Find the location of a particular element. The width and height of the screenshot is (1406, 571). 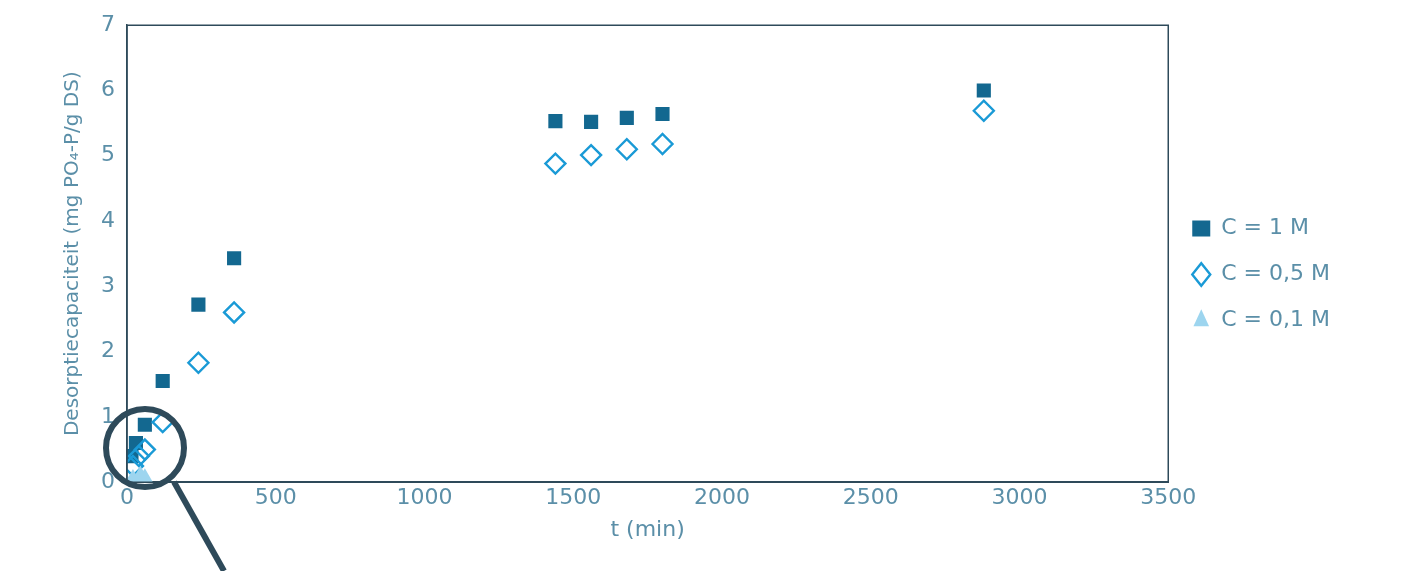

x-tick-label: 1000 is located at coordinates (424, 497).